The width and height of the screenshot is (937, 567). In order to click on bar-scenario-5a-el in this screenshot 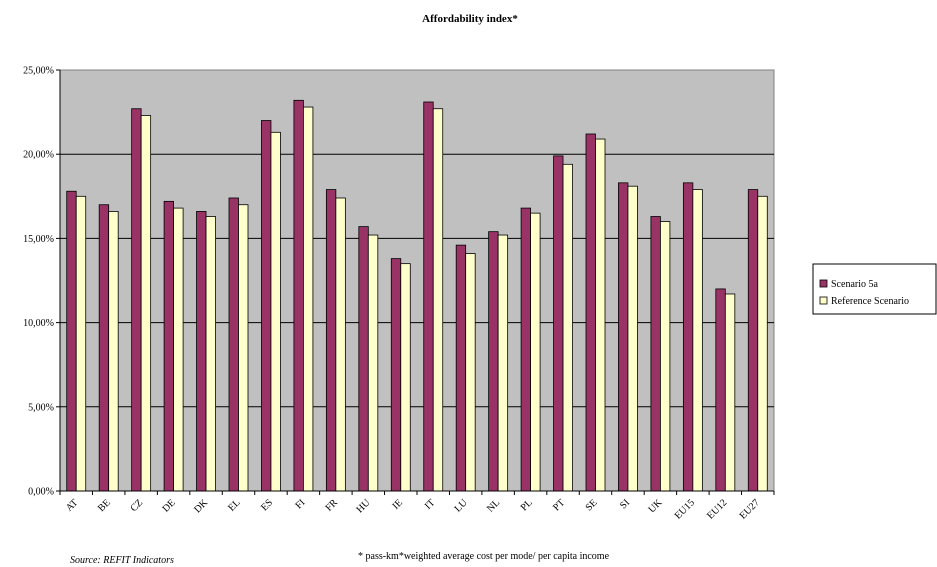, I will do `click(233, 344)`.